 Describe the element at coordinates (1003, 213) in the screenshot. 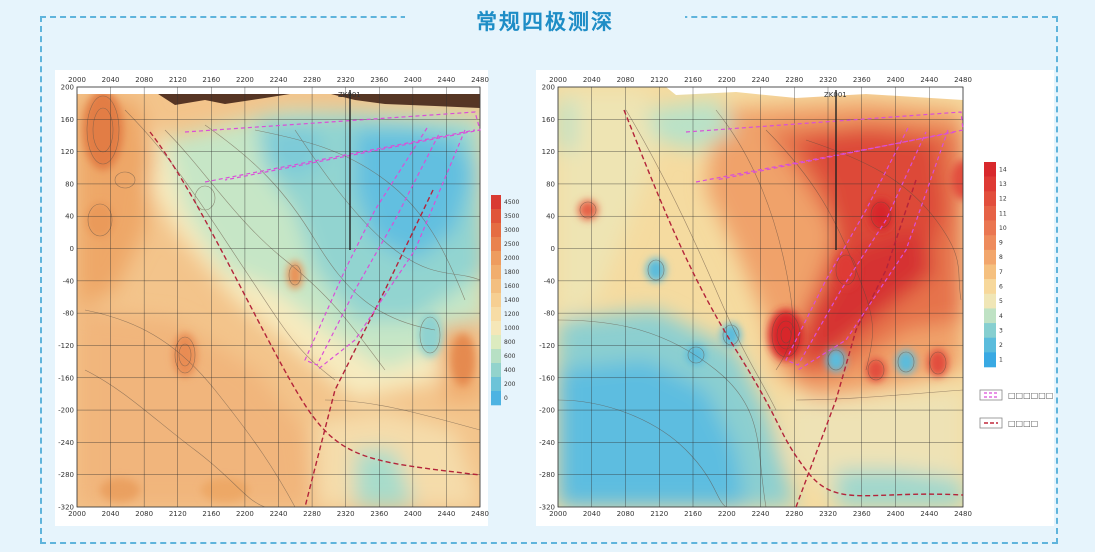

I see `colorbar-tick-label: 11` at that location.